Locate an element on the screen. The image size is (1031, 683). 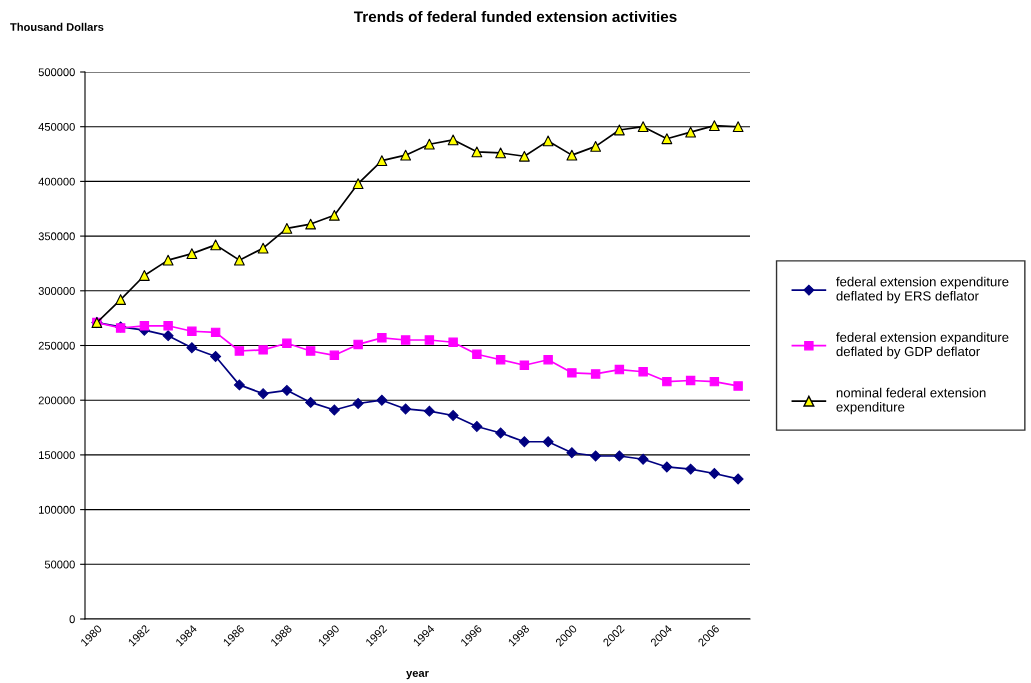
x-axis-title: year is located at coordinates (417, 675).